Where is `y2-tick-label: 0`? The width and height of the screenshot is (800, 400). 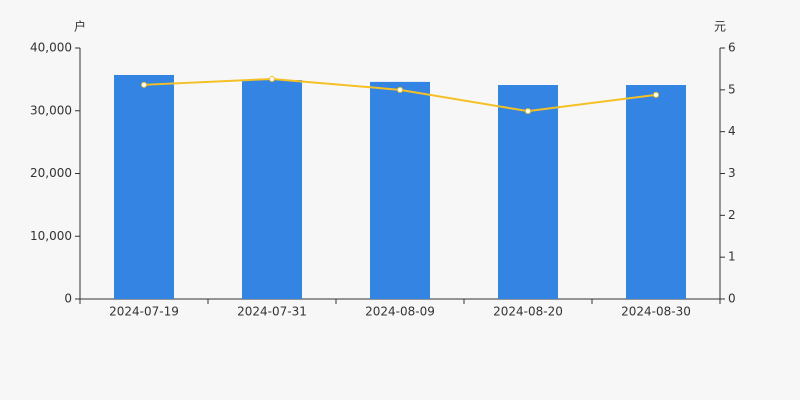
y2-tick-label: 0 is located at coordinates (732, 299).